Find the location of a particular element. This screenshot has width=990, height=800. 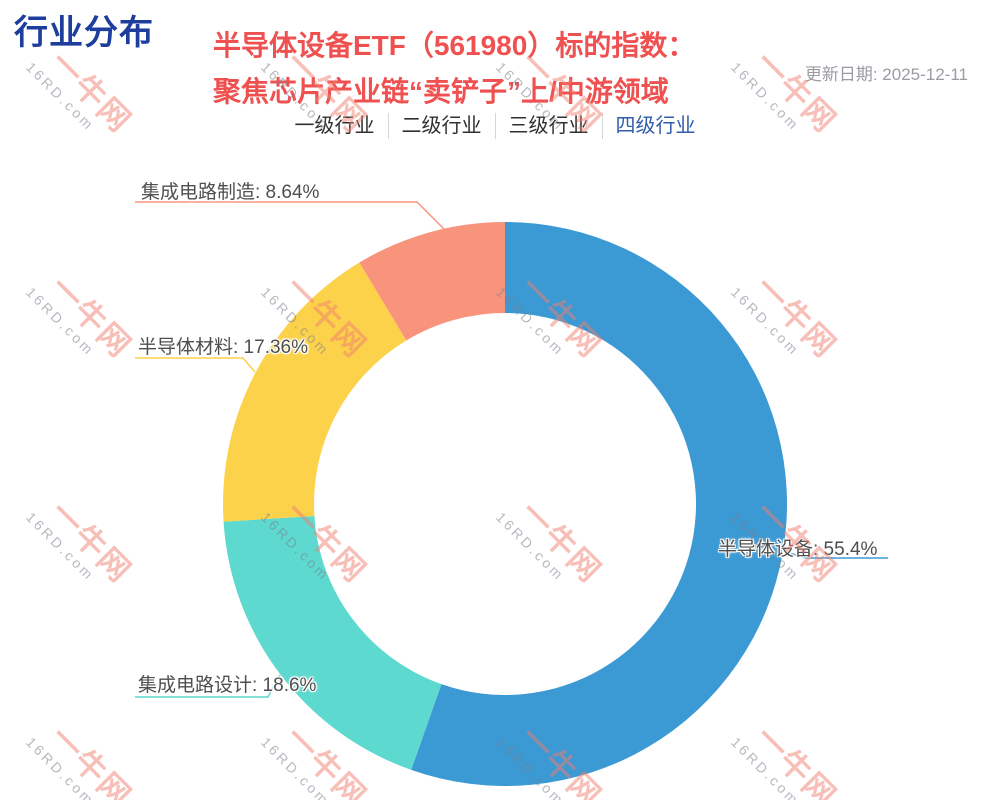

pie-label-semiconductor-materials: 半导体材料: 17.36% is located at coordinates (223, 347).